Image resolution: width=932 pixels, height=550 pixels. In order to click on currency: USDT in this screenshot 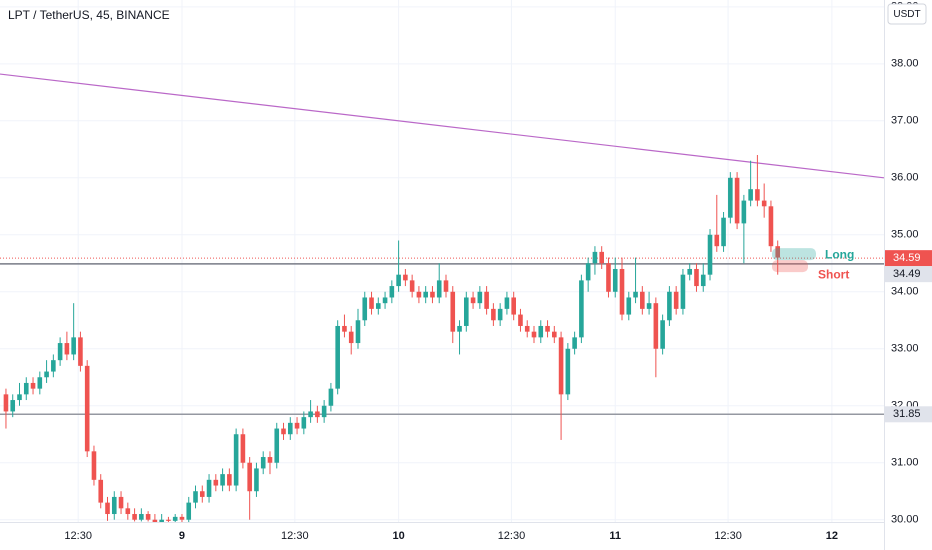, I will do `click(906, 14)`.